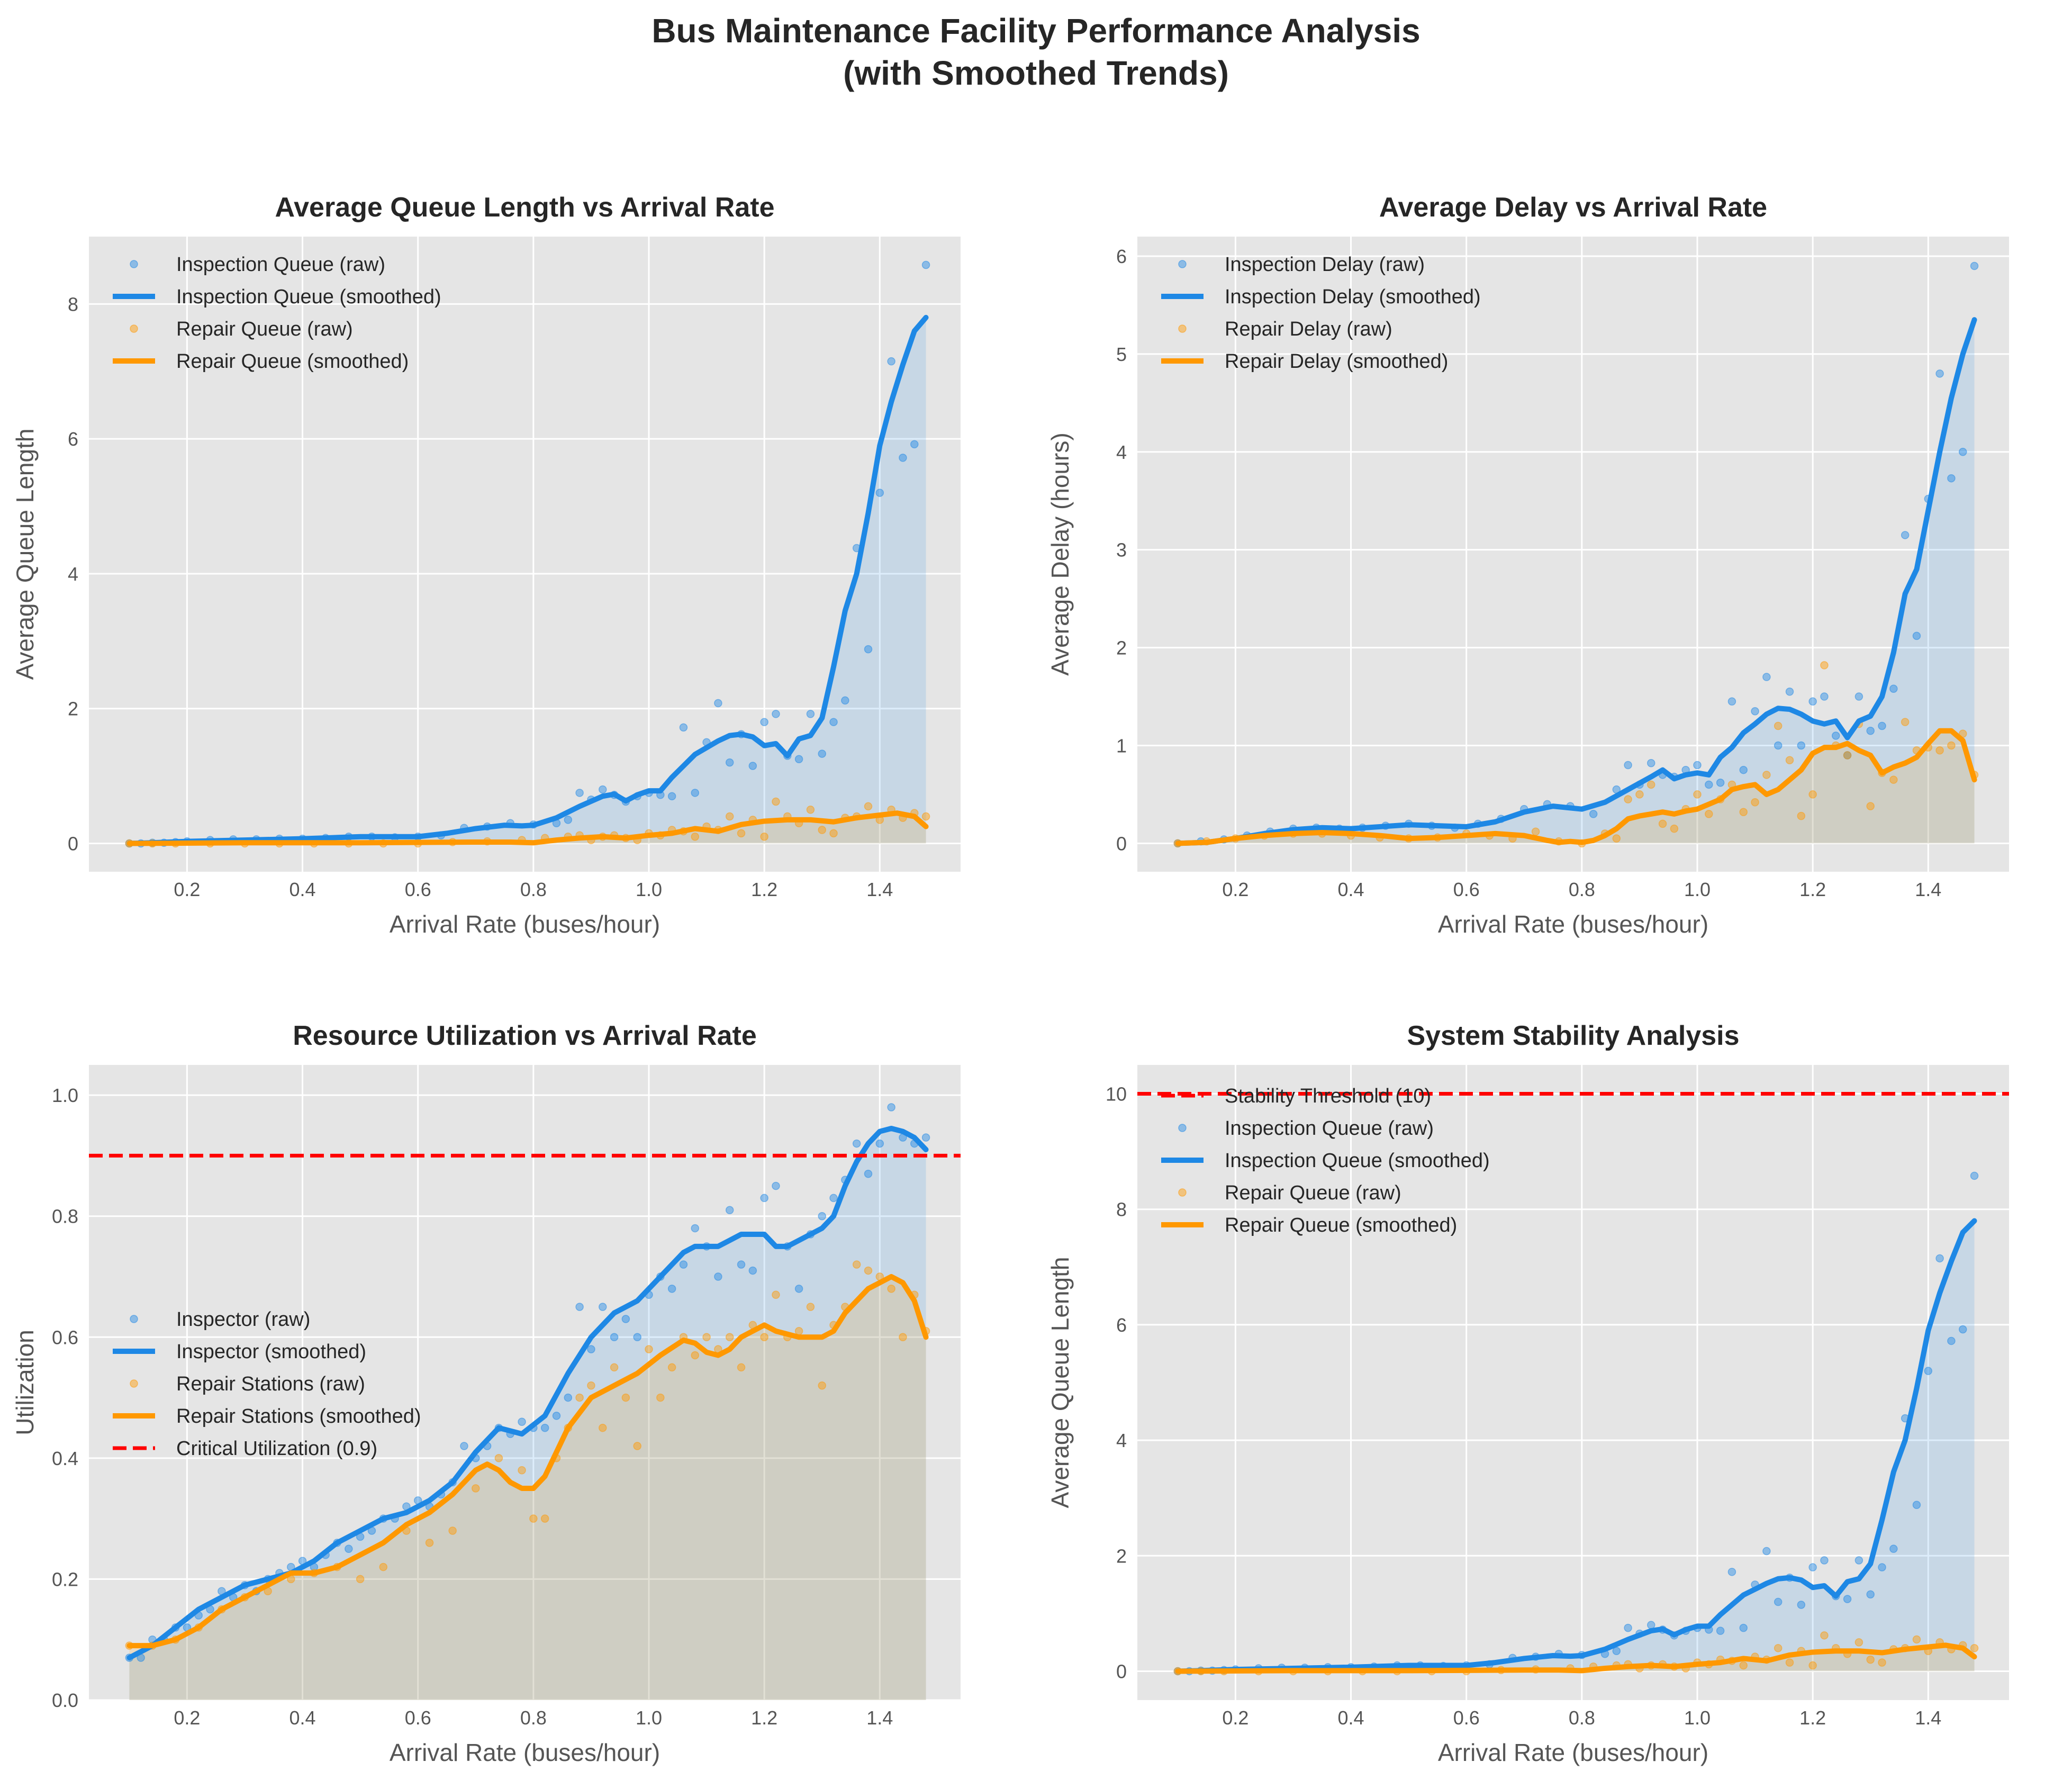 This screenshot has height=1780, width=2072. I want to click on x-tick-label: 1.4, so click(1928, 1718).